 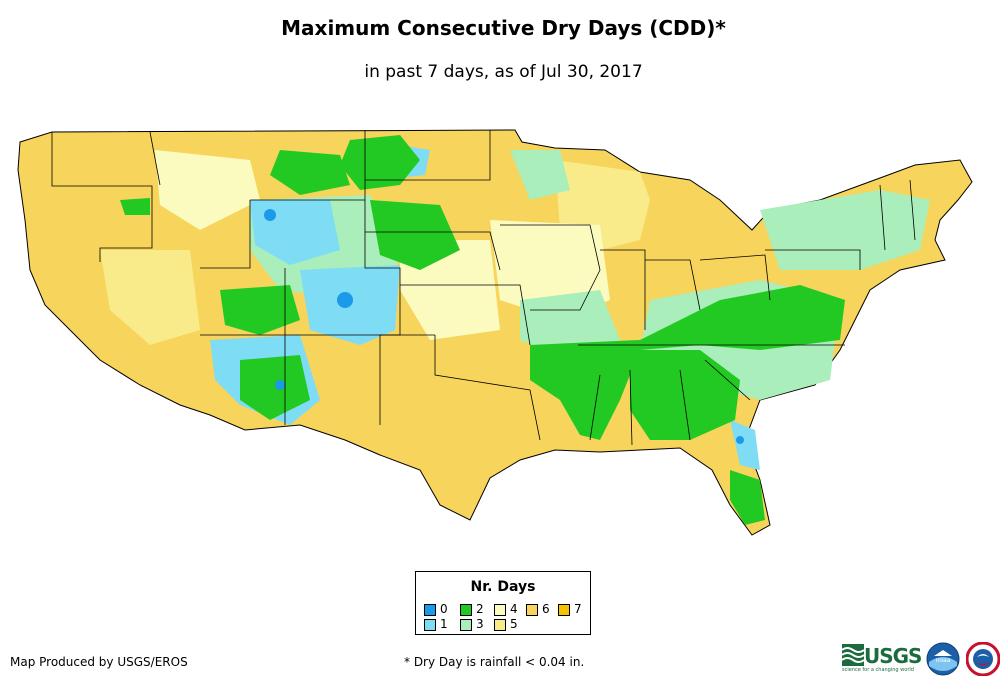 I want to click on nws-logo-icon, so click(x=983, y=659).